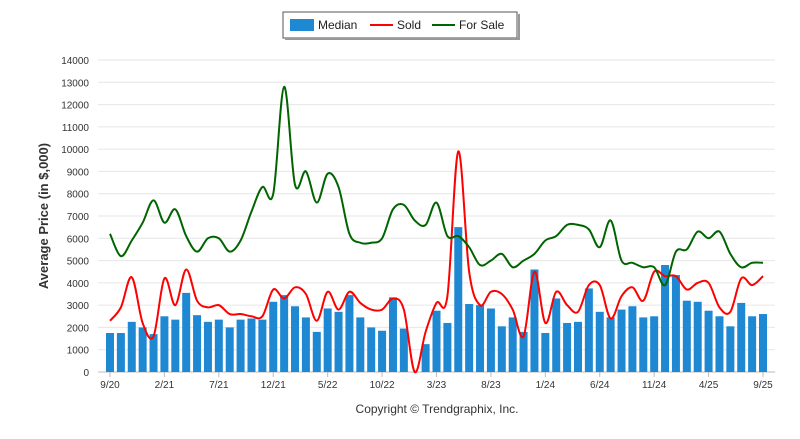 The width and height of the screenshot is (800, 439). Describe the element at coordinates (110, 385) in the screenshot. I see `x-tick-label: 9/20` at that location.